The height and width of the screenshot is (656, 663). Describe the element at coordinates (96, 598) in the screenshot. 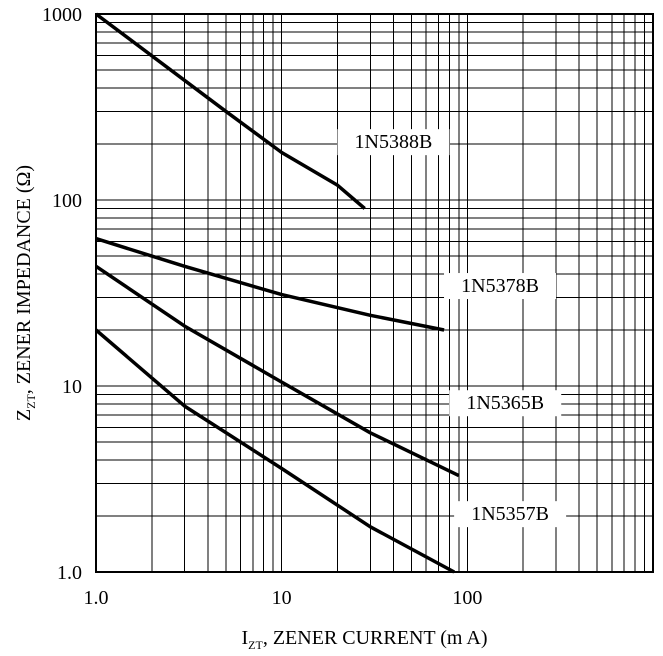

I see `x-tick-label: 1.0` at that location.